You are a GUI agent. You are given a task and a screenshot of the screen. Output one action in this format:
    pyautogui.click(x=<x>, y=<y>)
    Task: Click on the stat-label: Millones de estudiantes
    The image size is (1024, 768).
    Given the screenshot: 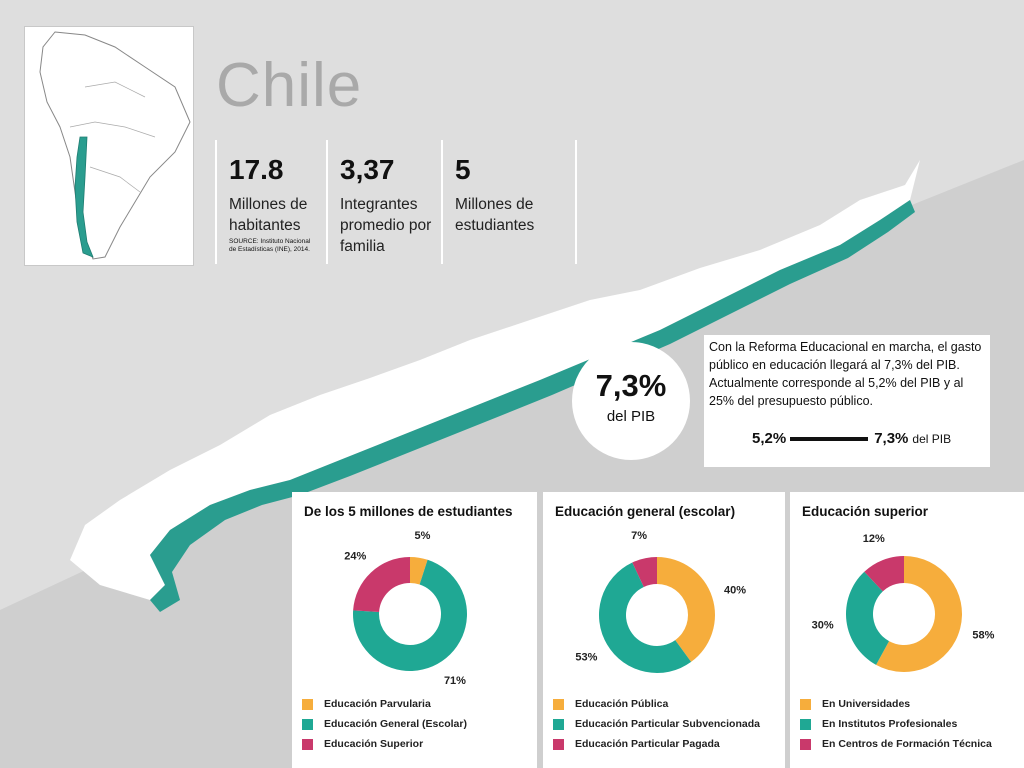 What is the action you would take?
    pyautogui.click(x=495, y=215)
    